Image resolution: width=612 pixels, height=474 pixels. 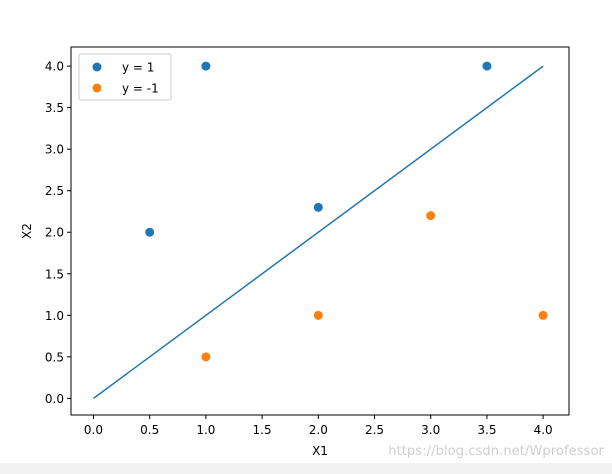 What do you see at coordinates (54, 399) in the screenshot?
I see `y-tick-label-0: 0.0` at bounding box center [54, 399].